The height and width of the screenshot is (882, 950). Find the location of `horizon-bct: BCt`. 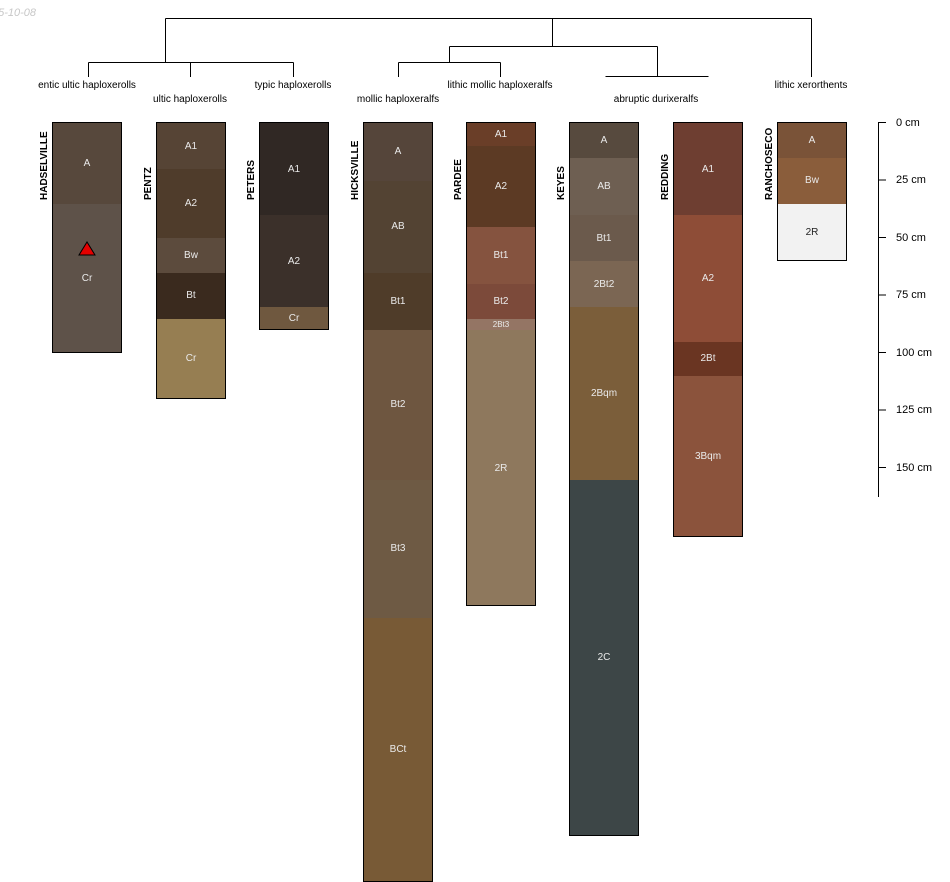

horizon-bct: BCt is located at coordinates (398, 750).